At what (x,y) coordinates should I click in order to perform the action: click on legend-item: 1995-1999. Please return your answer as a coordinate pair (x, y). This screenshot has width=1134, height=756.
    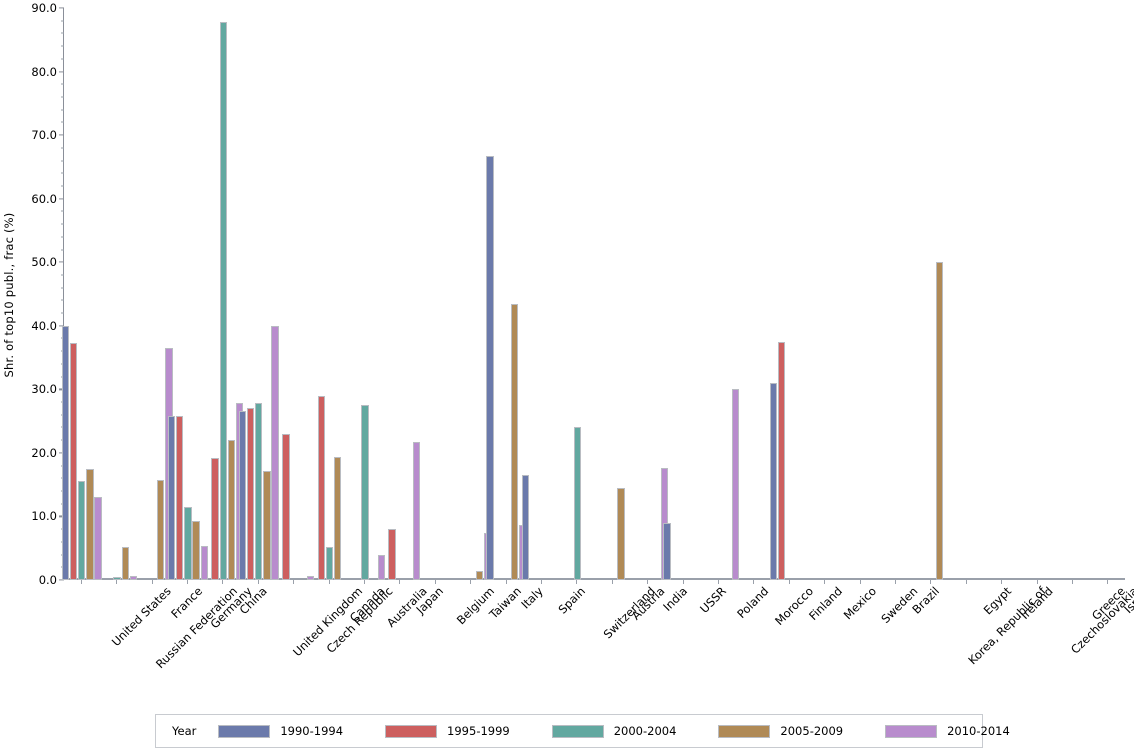
    Looking at the image, I should click on (468, 731).